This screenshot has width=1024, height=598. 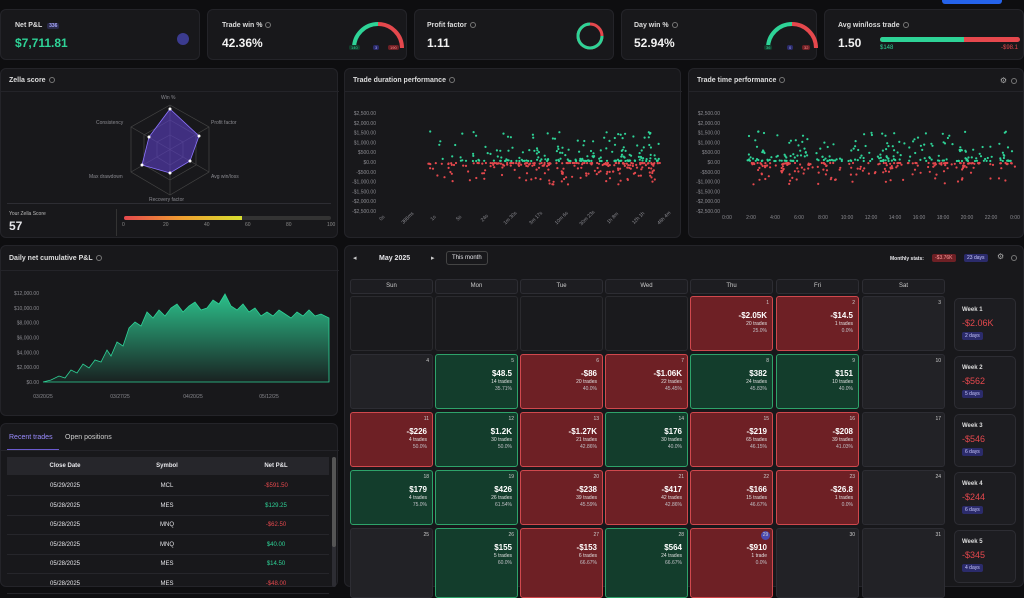 What do you see at coordinates (168, 584) in the screenshot?
I see `table-row: 05/28/2025 MES -$48.00` at bounding box center [168, 584].